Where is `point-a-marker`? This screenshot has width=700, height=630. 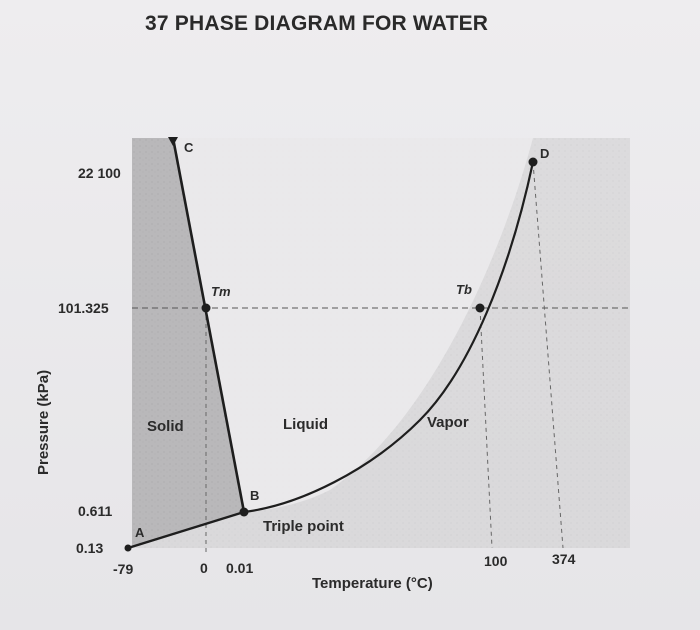 point-a-marker is located at coordinates (128, 548).